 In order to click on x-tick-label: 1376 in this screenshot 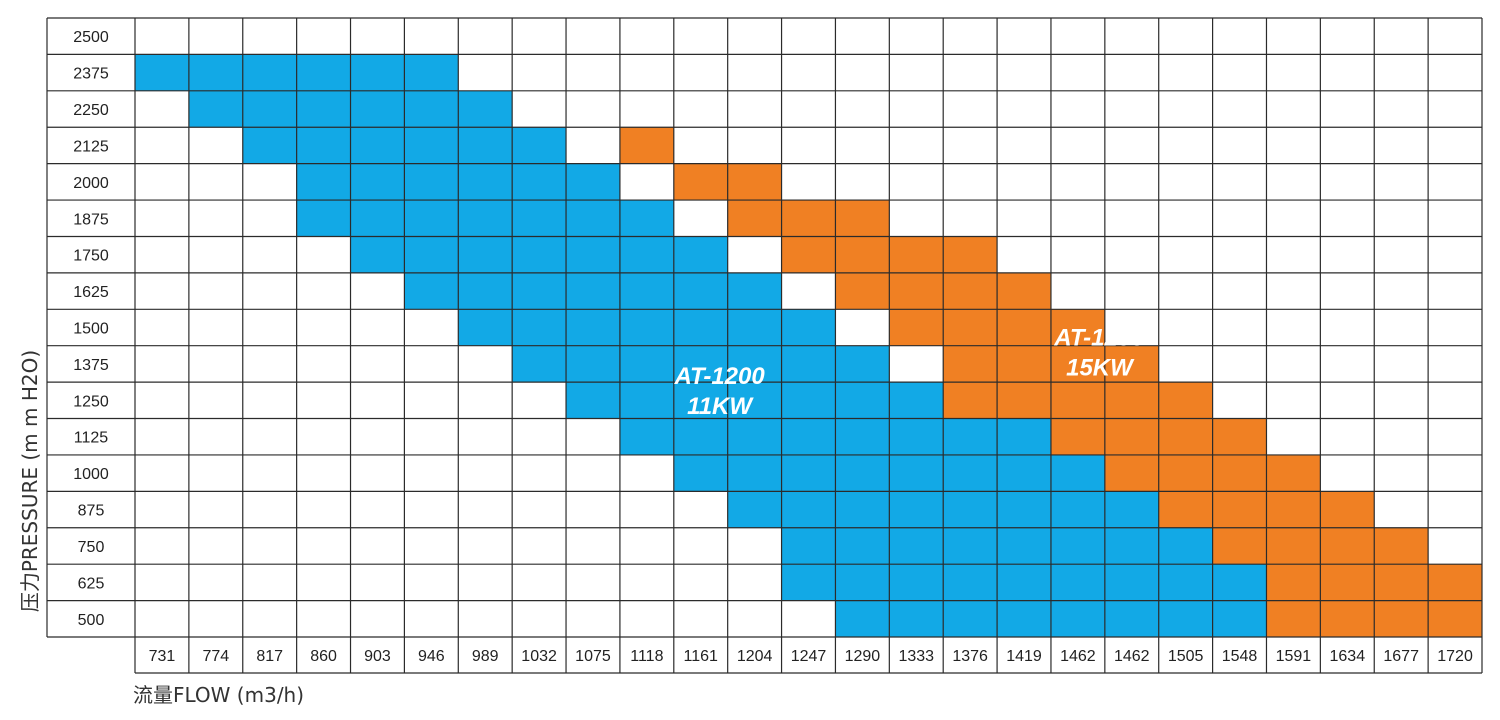, I will do `click(970, 656)`.